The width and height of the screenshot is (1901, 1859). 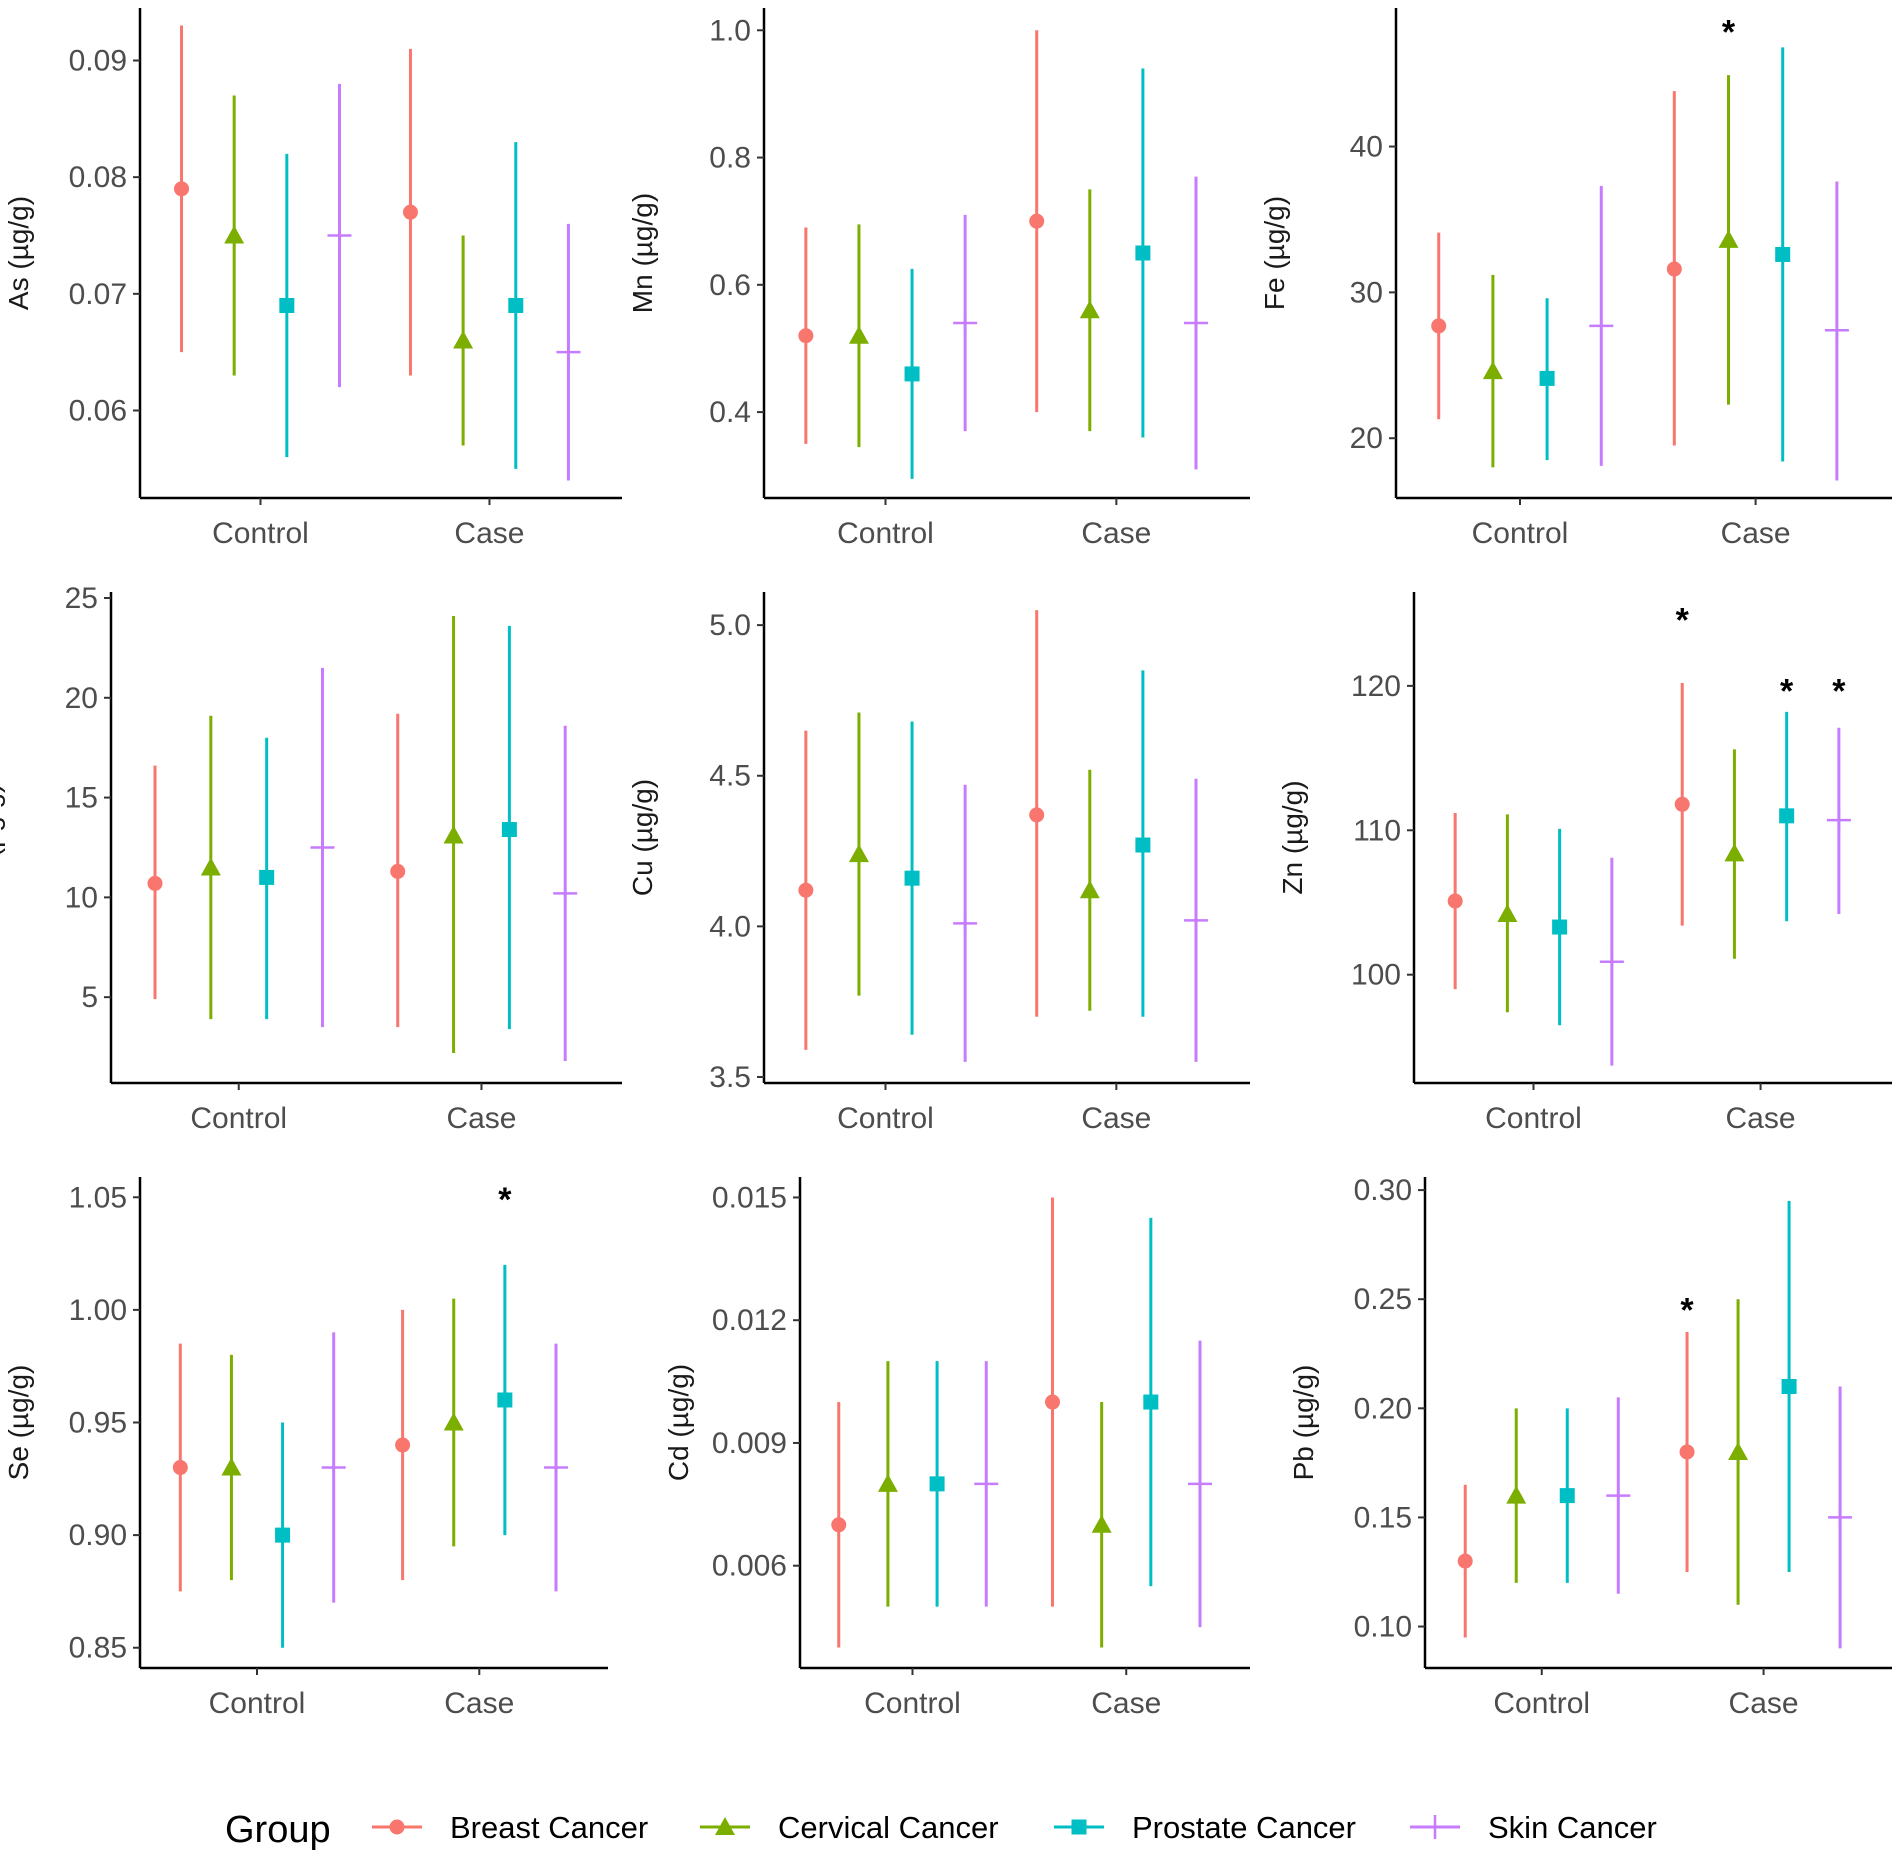 What do you see at coordinates (749, 1443) in the screenshot?
I see `y-tick-label: 0.009` at bounding box center [749, 1443].